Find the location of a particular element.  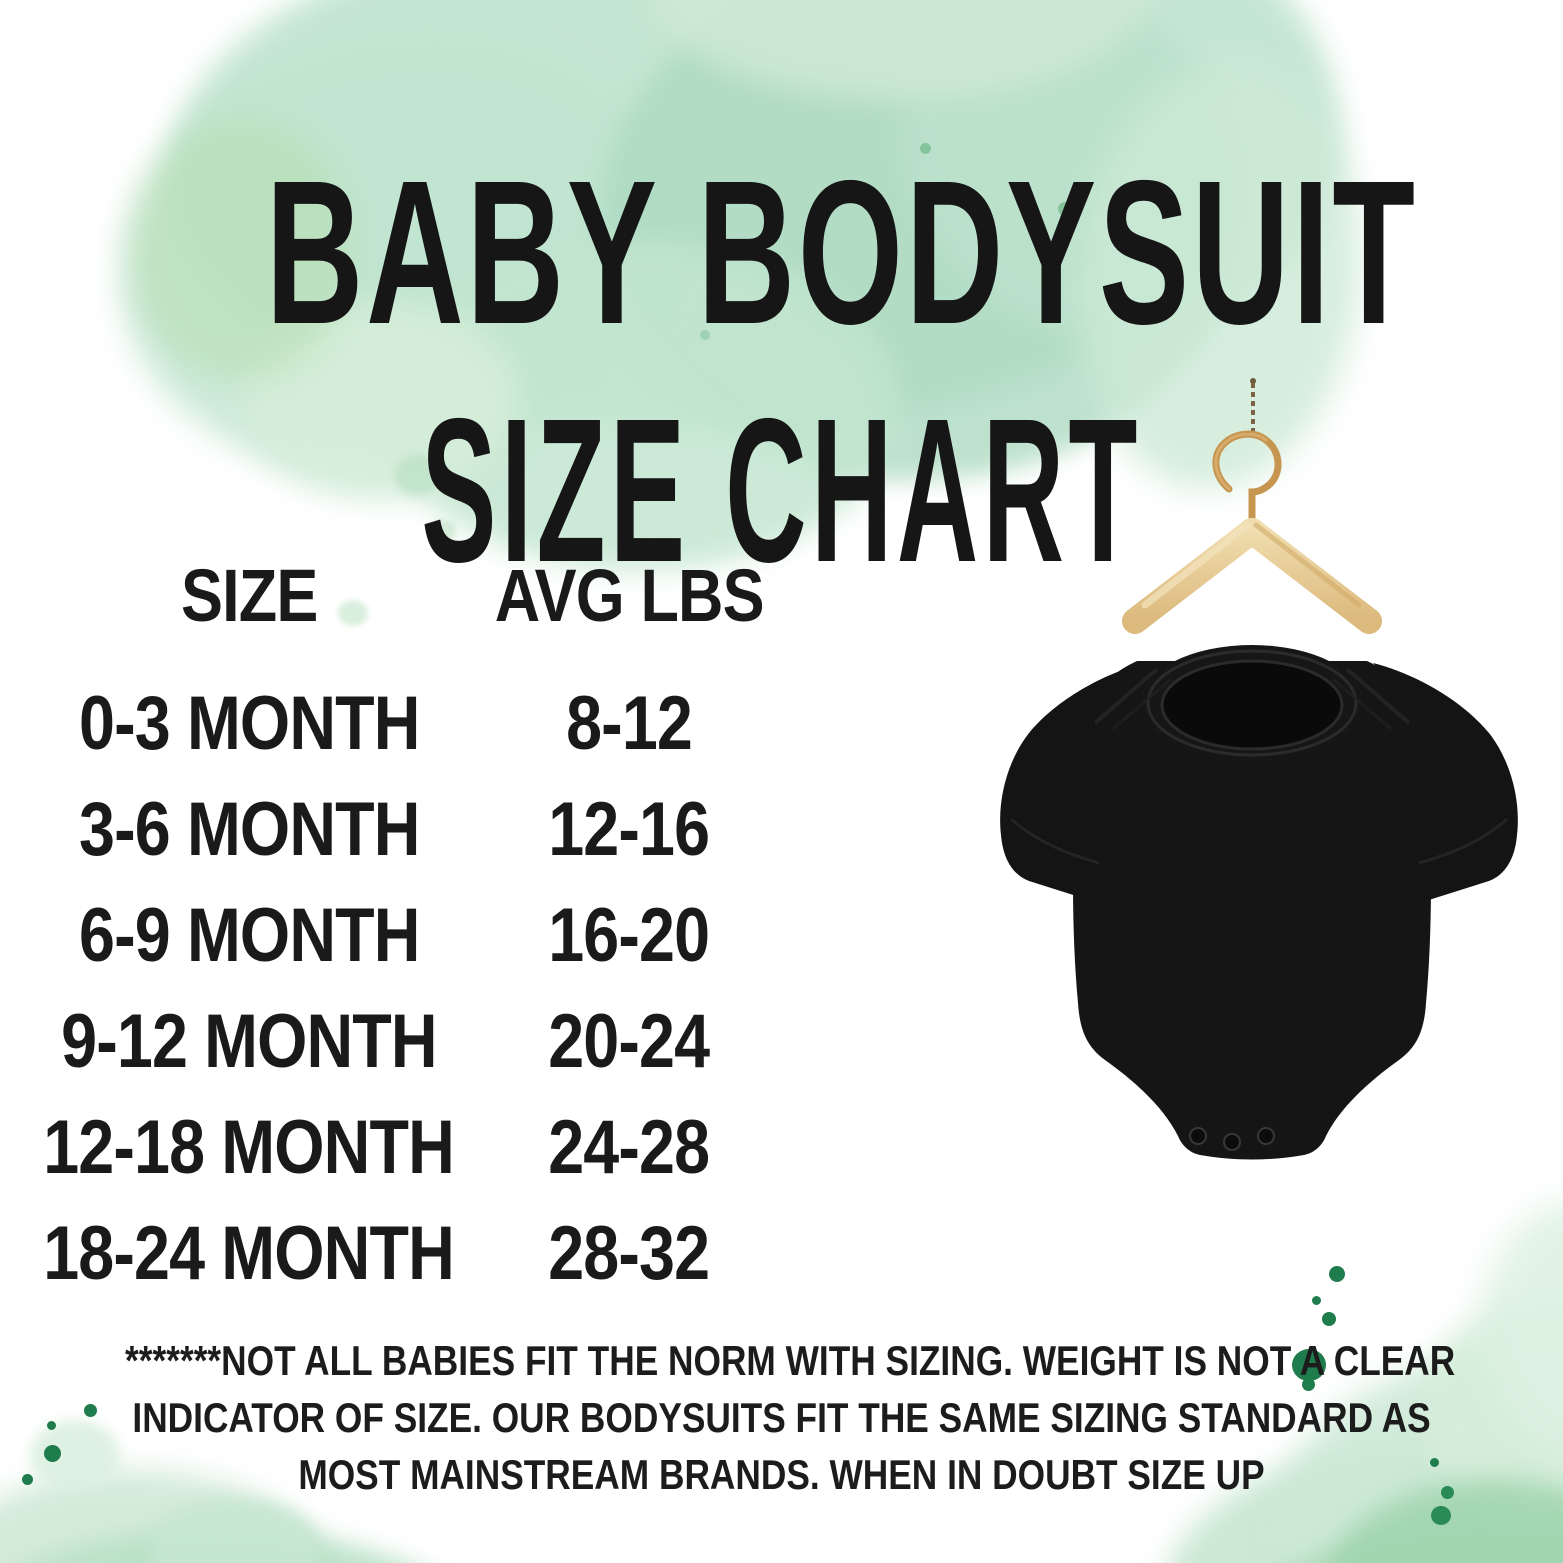

envelope-flap-right is located at coordinates (1378, 696).